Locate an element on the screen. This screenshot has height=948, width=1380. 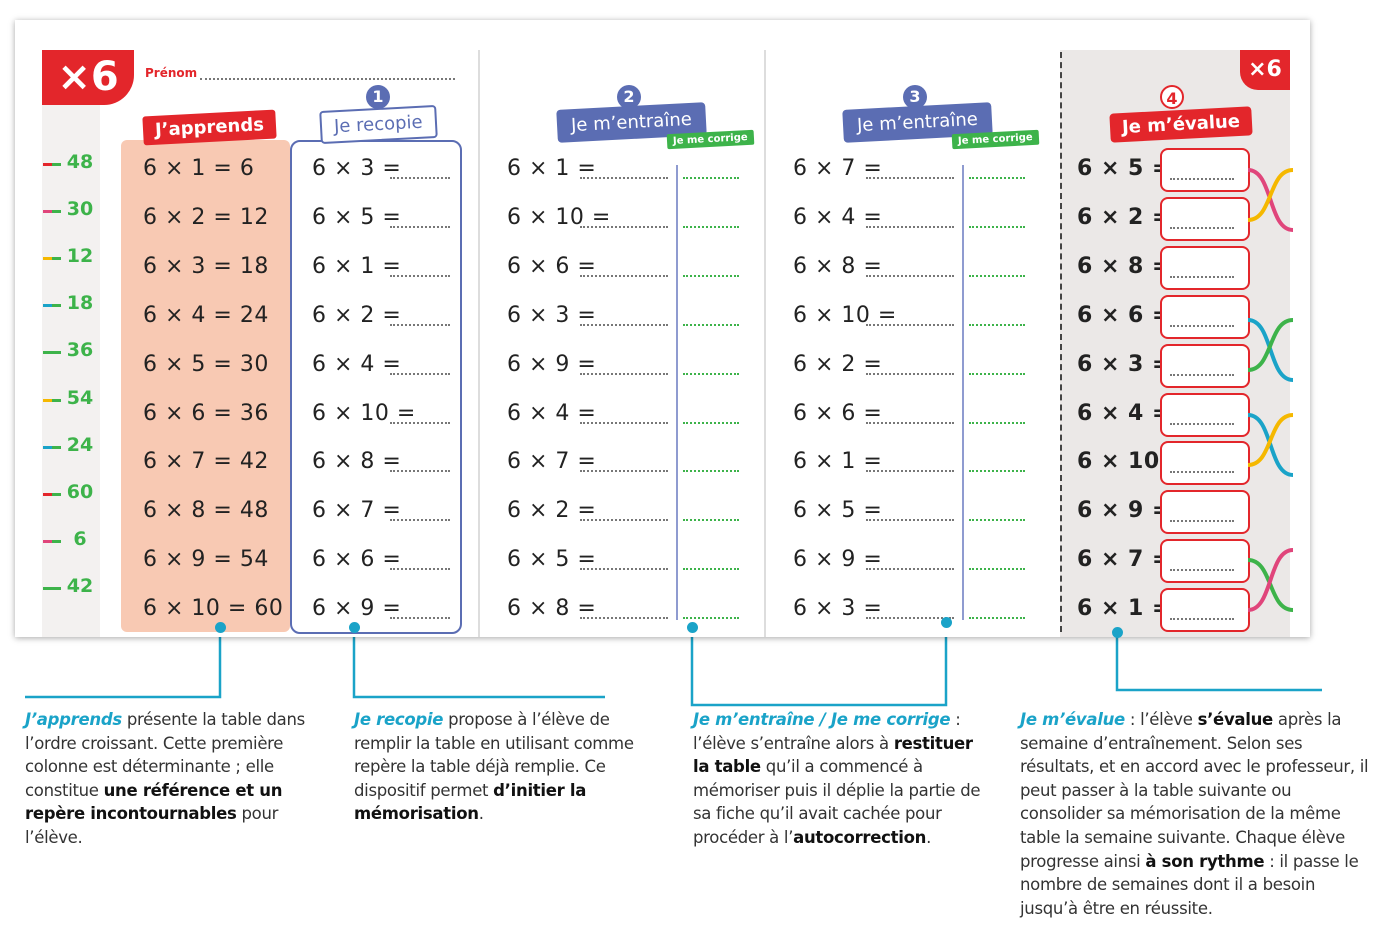
correct-divider is located at coordinates (963, 392).